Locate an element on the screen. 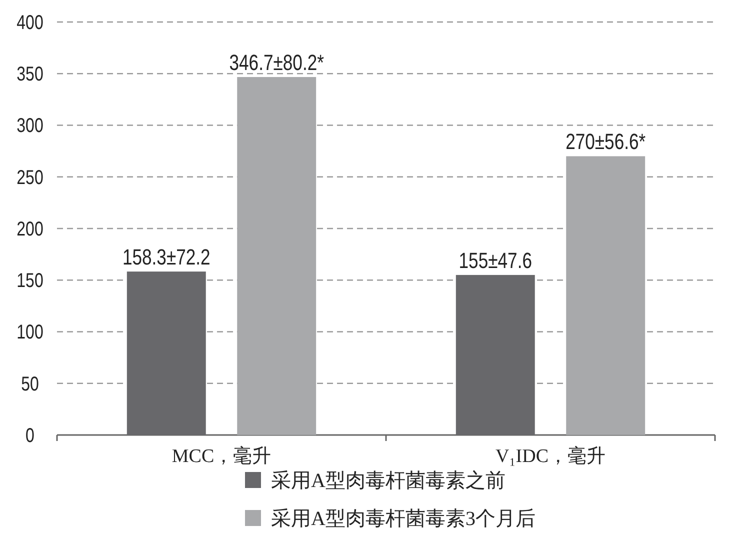 This screenshot has width=740, height=539. y-tick-label: 50 is located at coordinates (30, 383).